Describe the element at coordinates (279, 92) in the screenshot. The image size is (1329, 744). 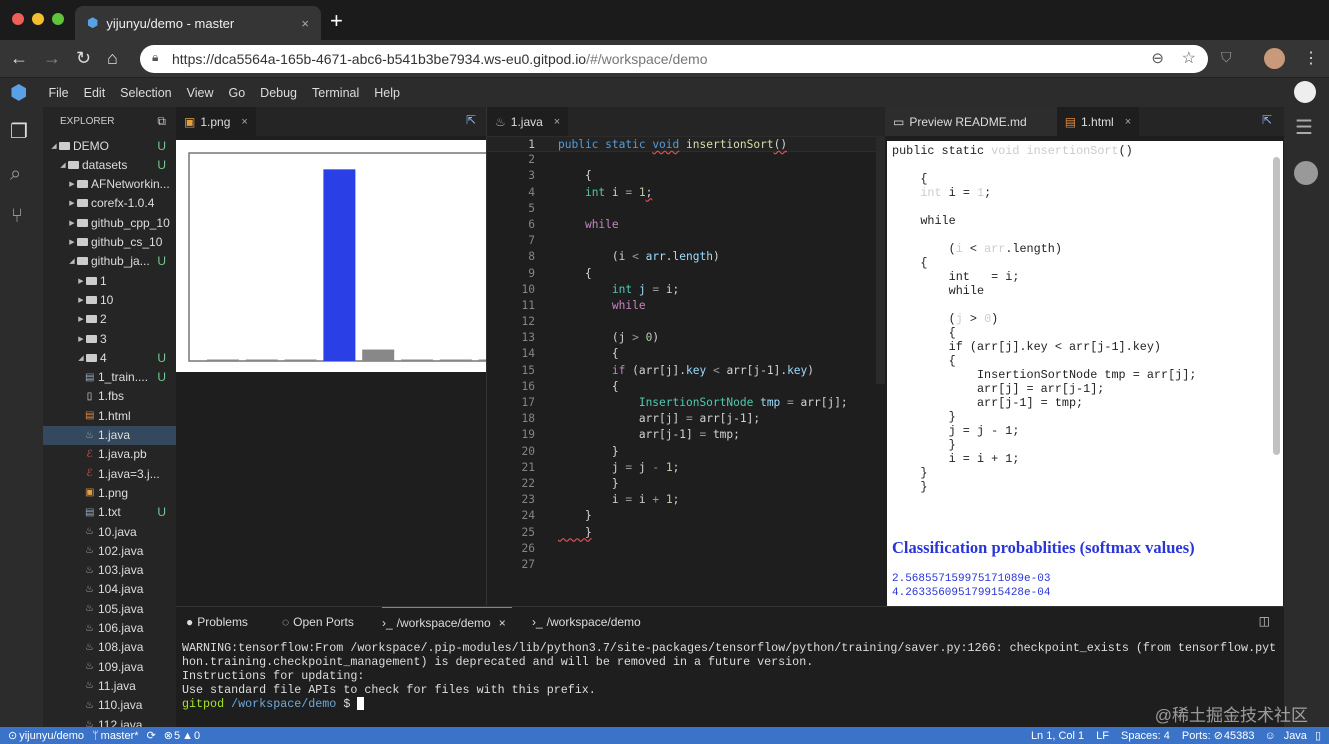
I see `menu-debug: Debug` at that location.